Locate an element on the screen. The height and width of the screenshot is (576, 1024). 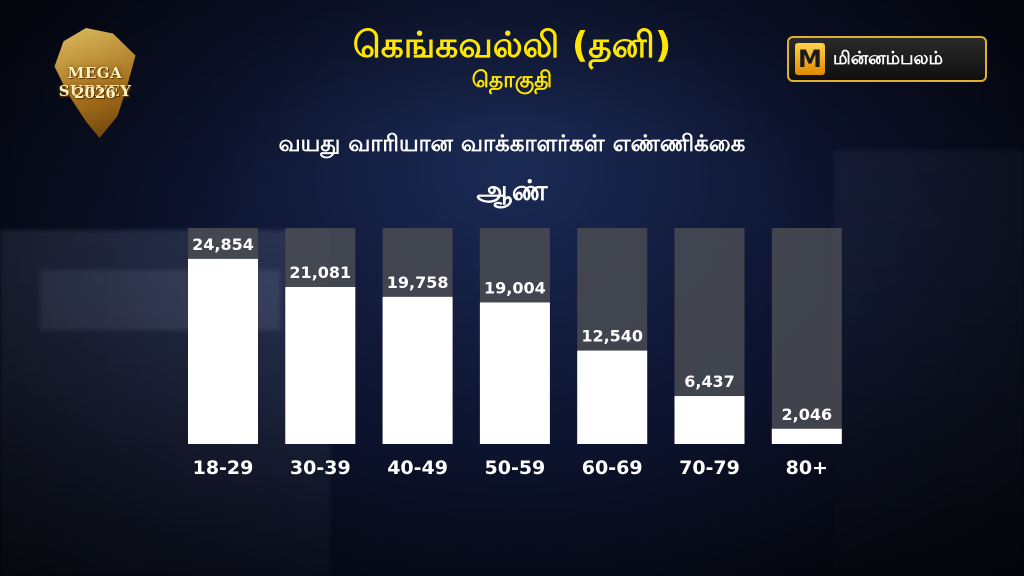
constituency-title: கெங்கவல்லி (தனி) is located at coordinates (512, 45).